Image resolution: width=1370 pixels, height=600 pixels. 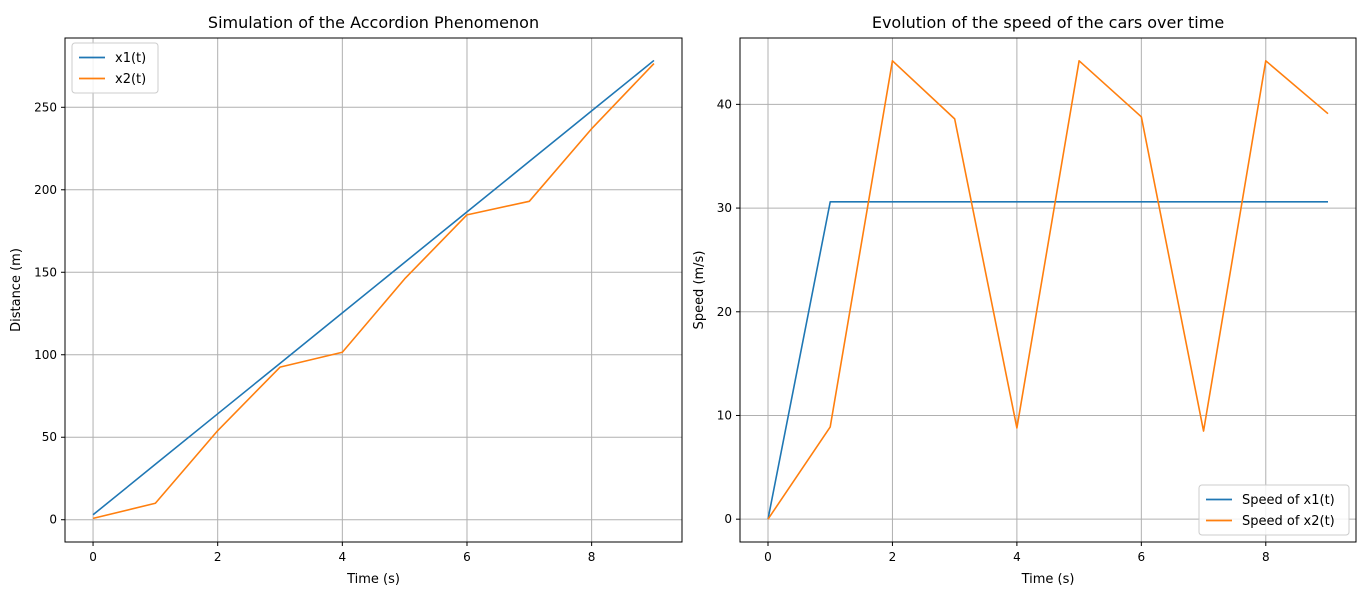 What do you see at coordinates (45, 355) in the screenshot?
I see `y-tick-label: 100` at bounding box center [45, 355].